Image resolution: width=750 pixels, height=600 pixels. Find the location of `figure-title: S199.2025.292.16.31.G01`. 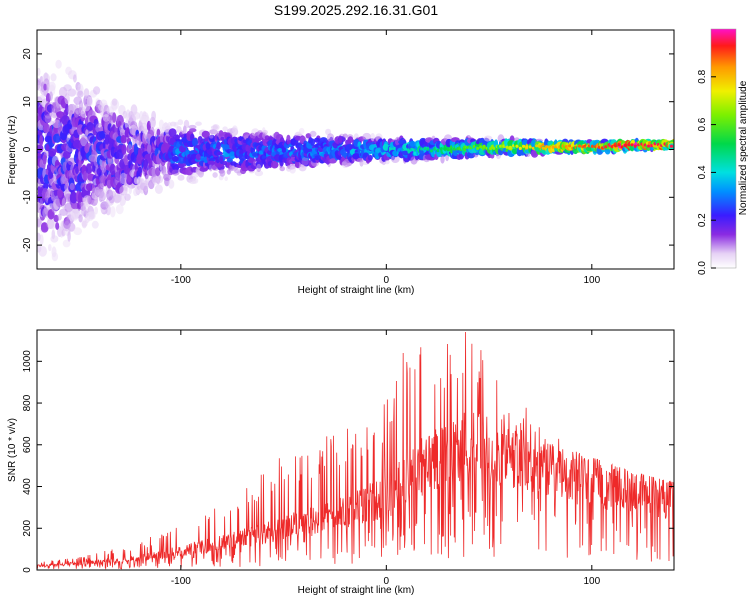

figure-title: S199.2025.292.16.31.G01 is located at coordinates (356, 10).